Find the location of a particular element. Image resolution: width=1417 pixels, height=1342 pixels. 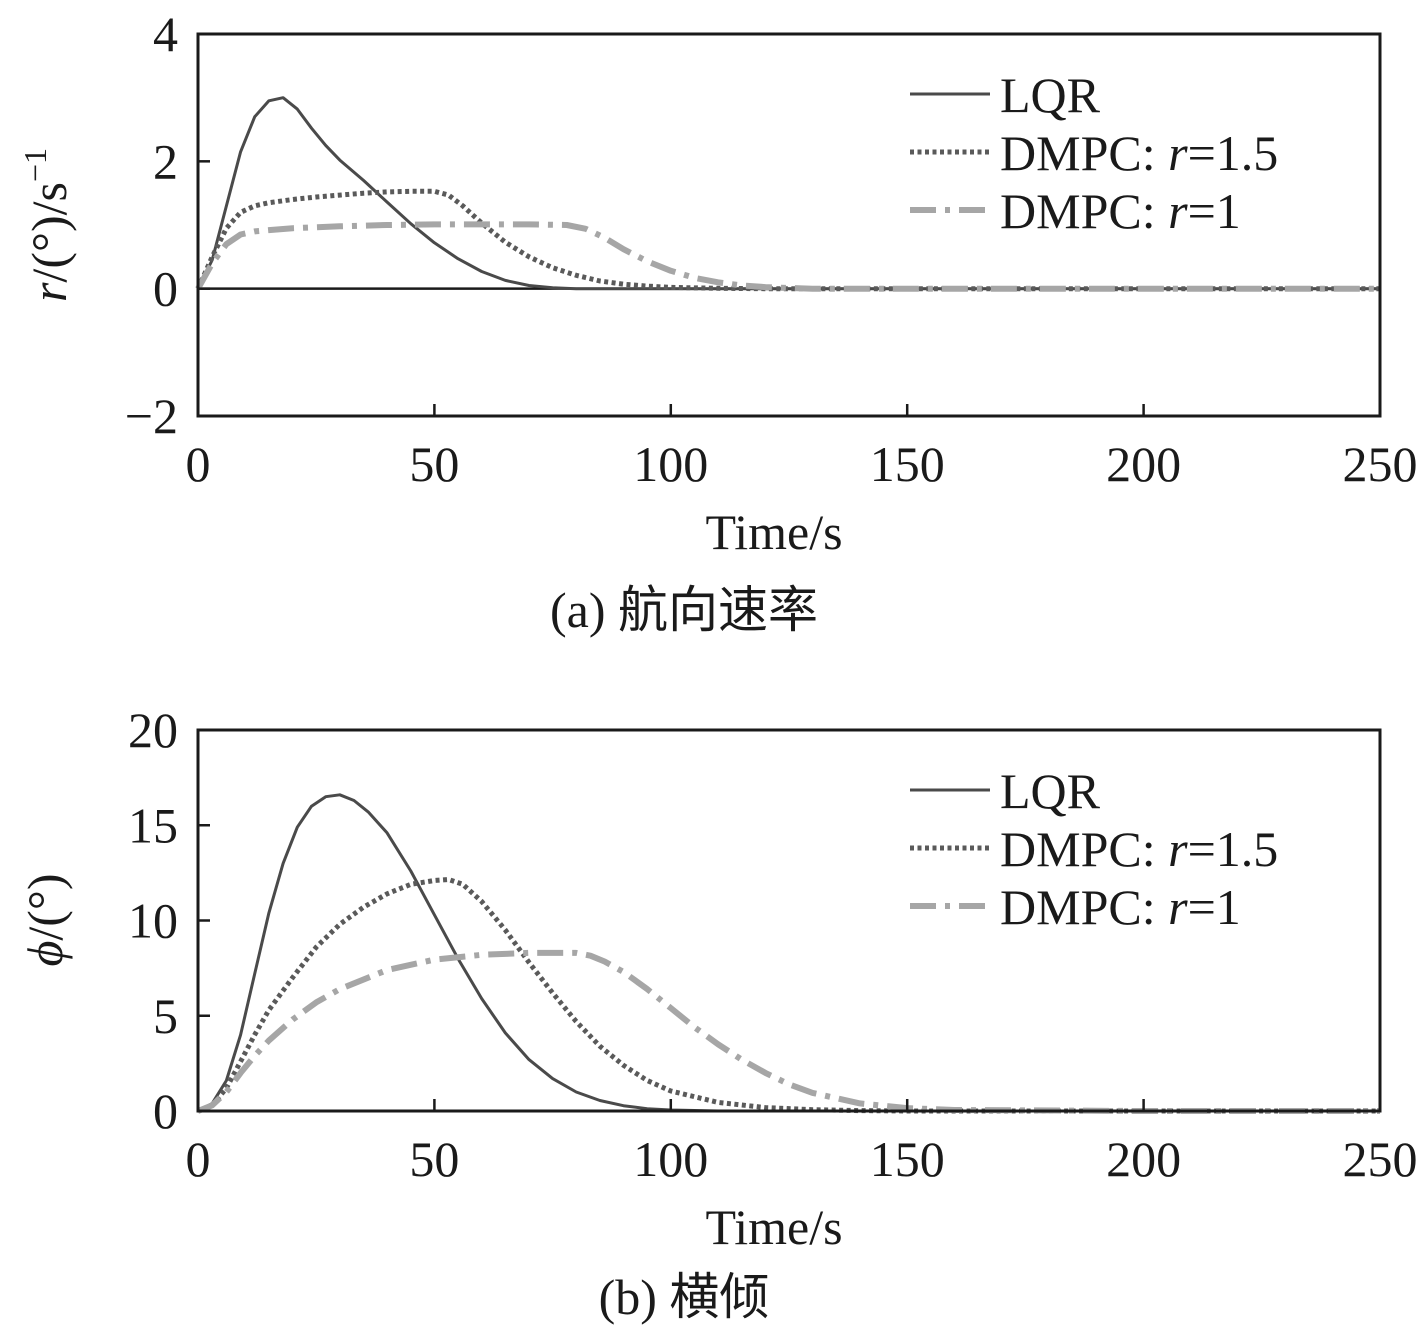

y-tick-label: 20 is located at coordinates (153, 730).